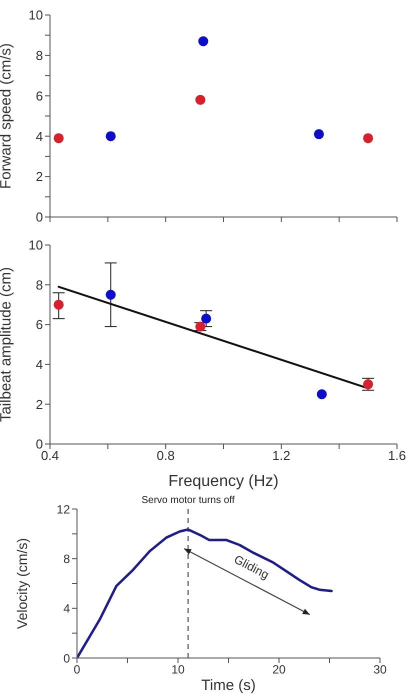 The height and width of the screenshot is (694, 411). What do you see at coordinates (205, 593) in the screenshot?
I see `line-series` at bounding box center [205, 593].